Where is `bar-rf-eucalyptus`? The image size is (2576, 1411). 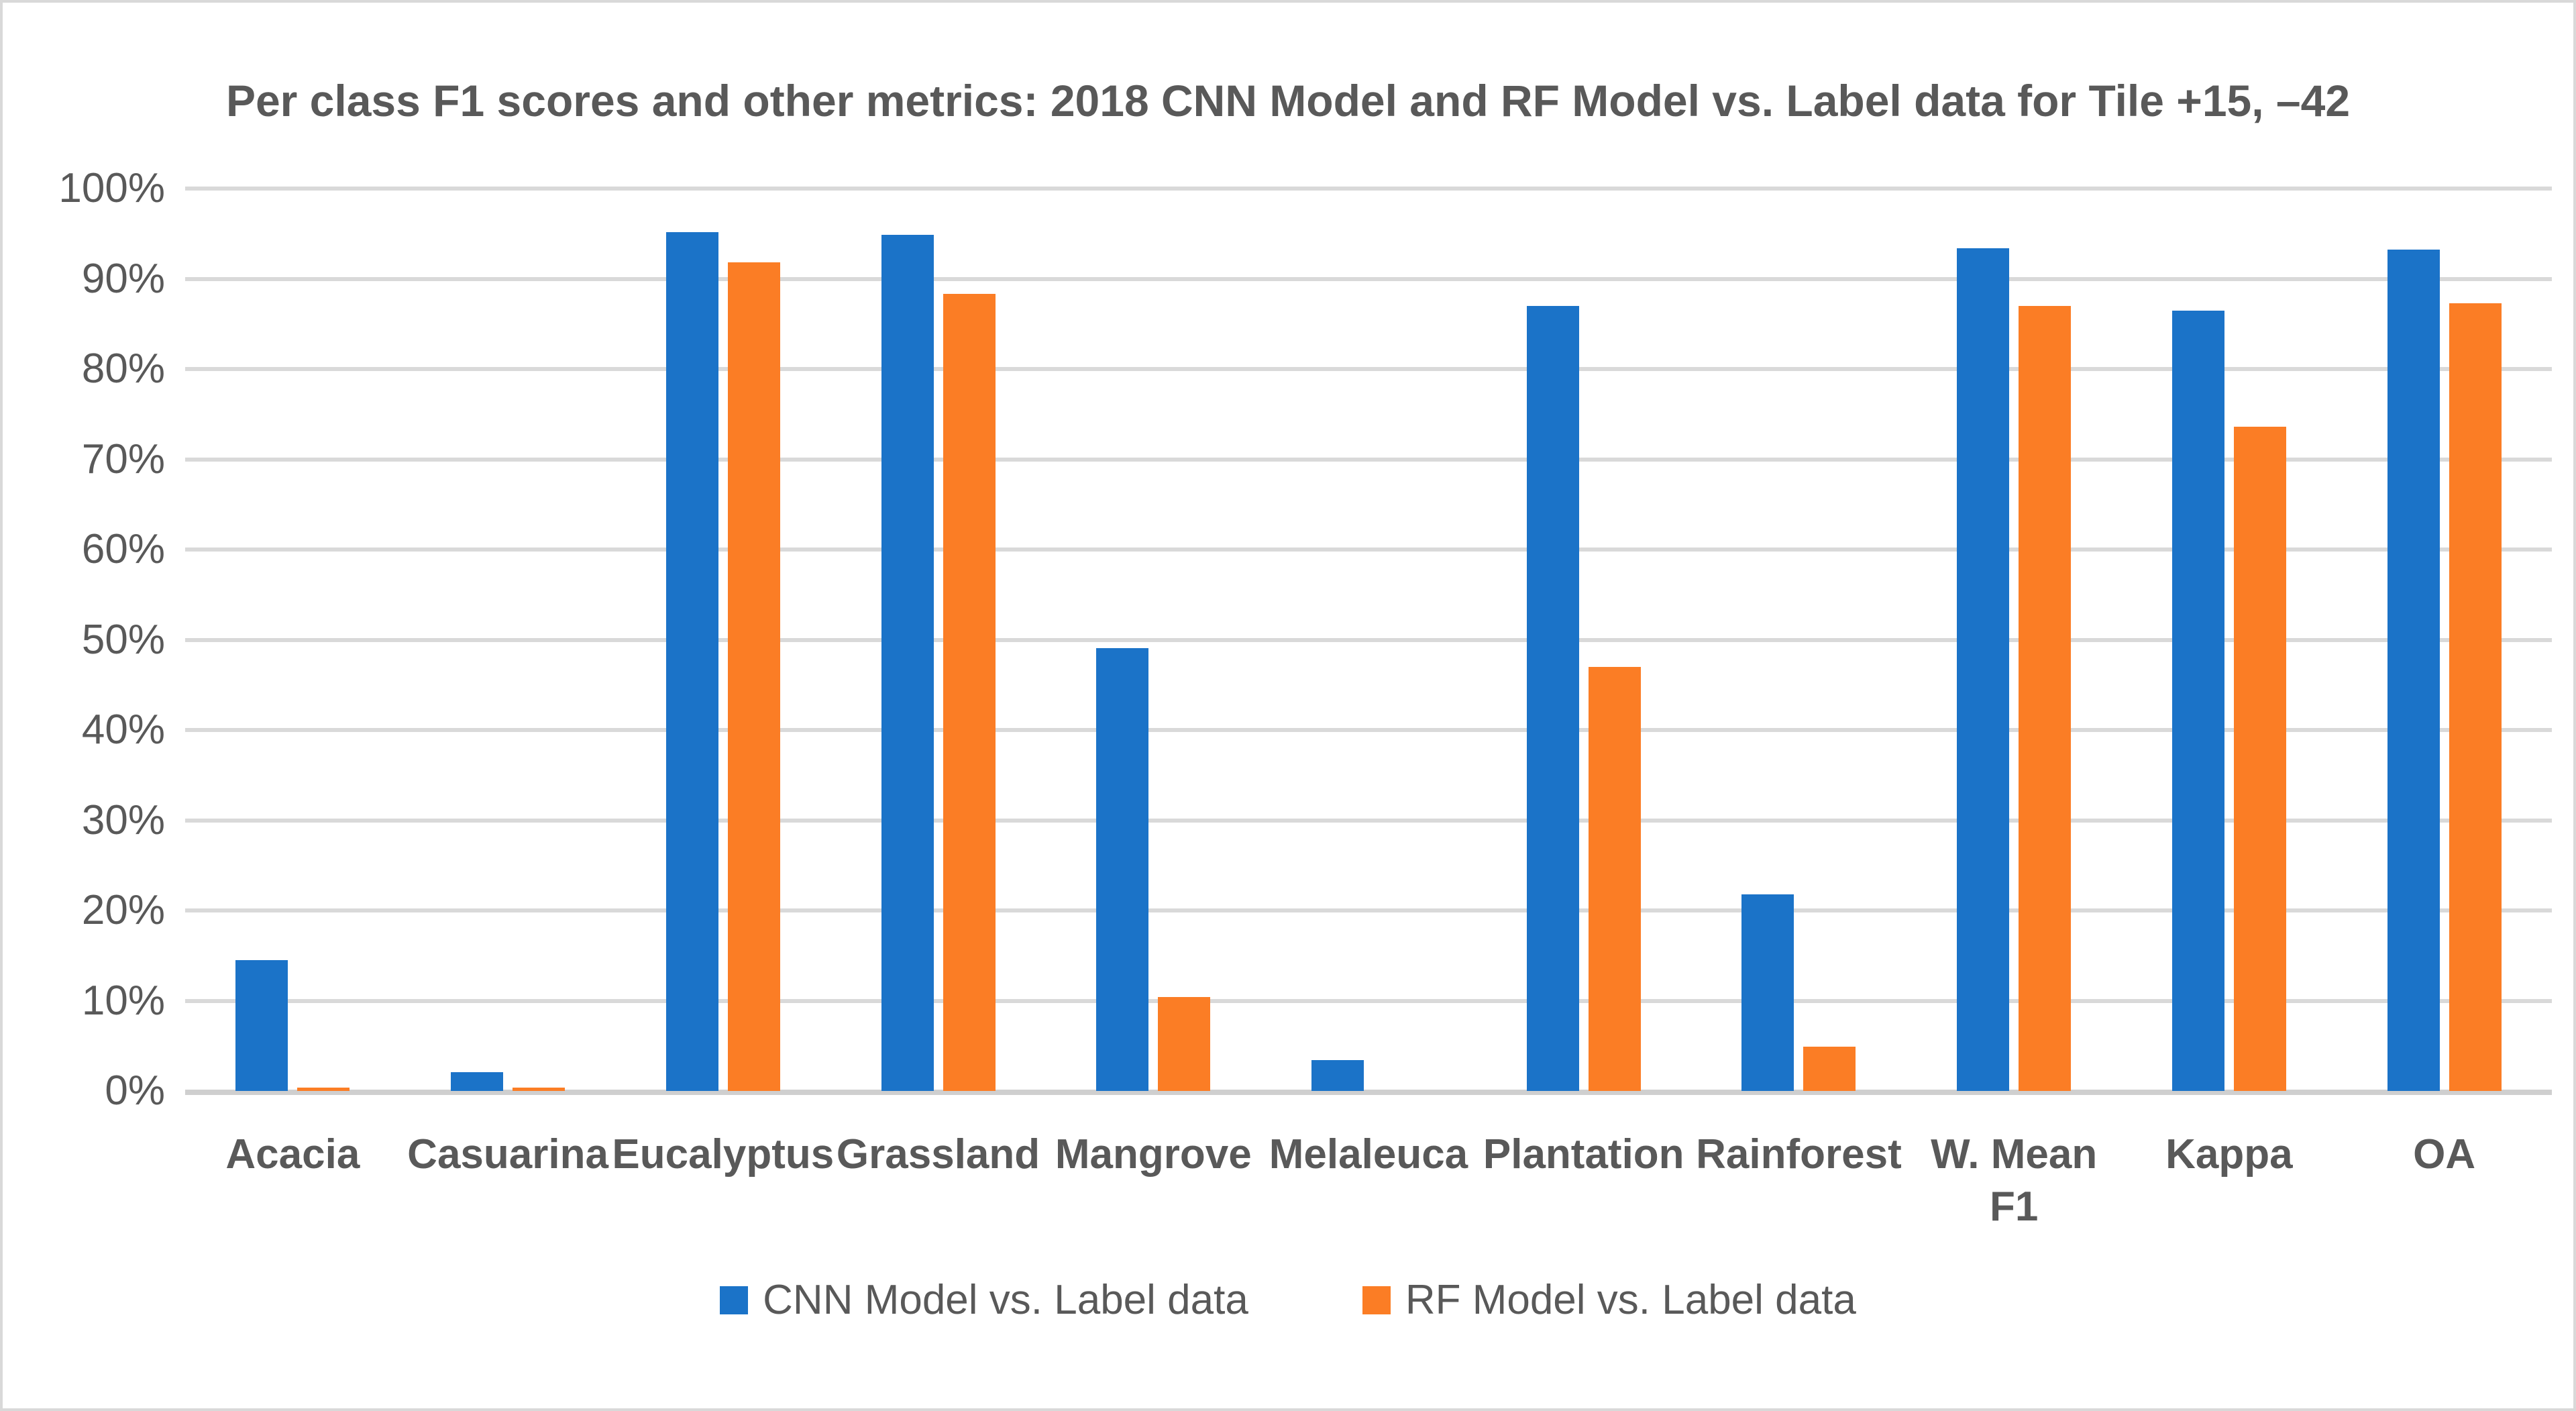 bar-rf-eucalyptus is located at coordinates (753, 677).